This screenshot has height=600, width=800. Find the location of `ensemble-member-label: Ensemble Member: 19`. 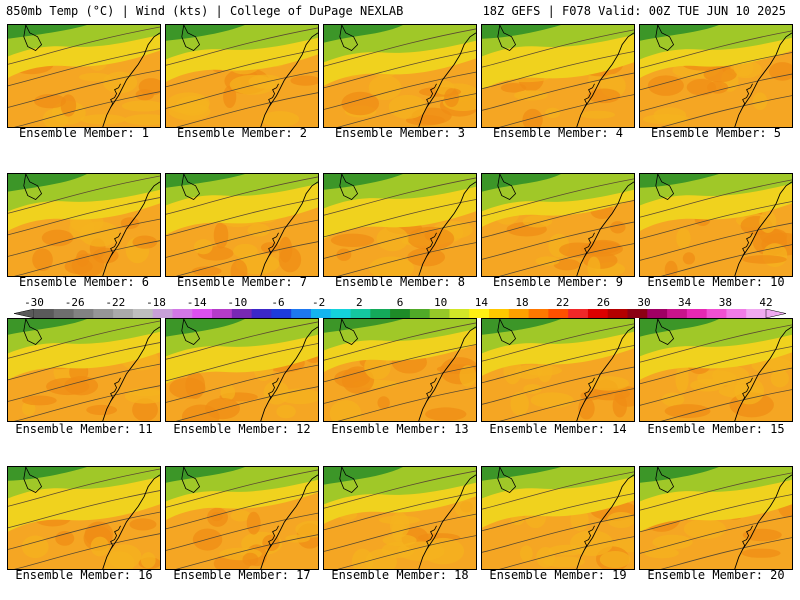

ensemble-member-label: Ensemble Member: 19 is located at coordinates (558, 575).